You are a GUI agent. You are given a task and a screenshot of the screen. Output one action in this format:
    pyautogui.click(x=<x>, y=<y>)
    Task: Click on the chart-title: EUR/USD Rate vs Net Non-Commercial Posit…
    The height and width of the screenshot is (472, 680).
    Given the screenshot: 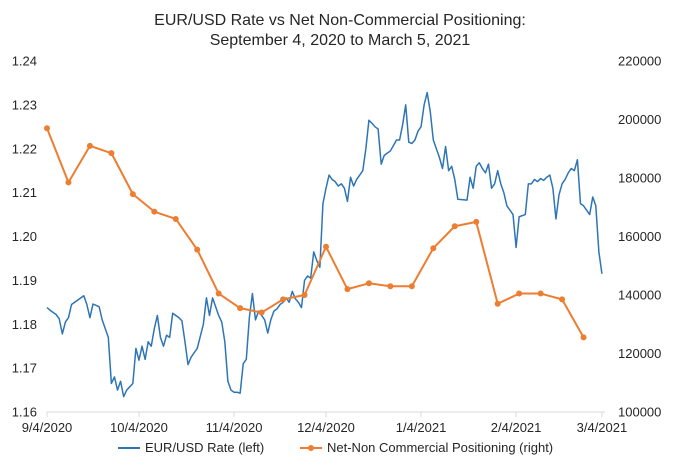 What is the action you would take?
    pyautogui.click(x=340, y=20)
    